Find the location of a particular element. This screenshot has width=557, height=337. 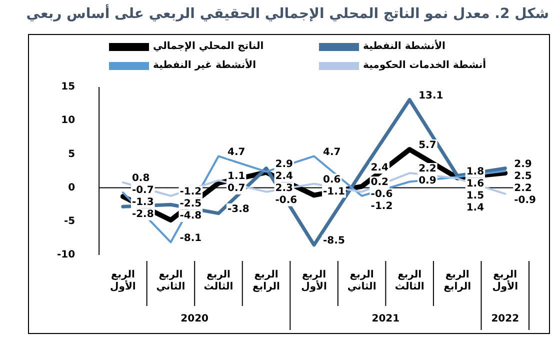

text: 2022 is located at coordinates (505, 319).